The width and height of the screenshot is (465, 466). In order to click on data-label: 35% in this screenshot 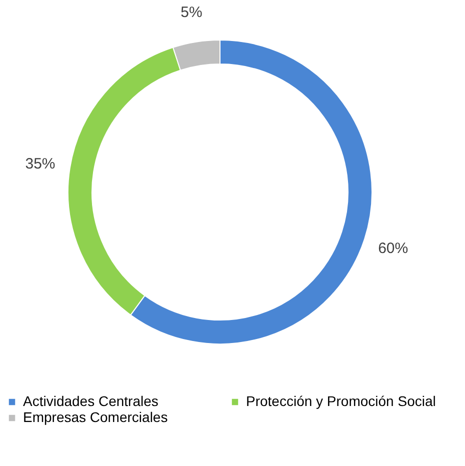, I will do `click(40, 164)`.